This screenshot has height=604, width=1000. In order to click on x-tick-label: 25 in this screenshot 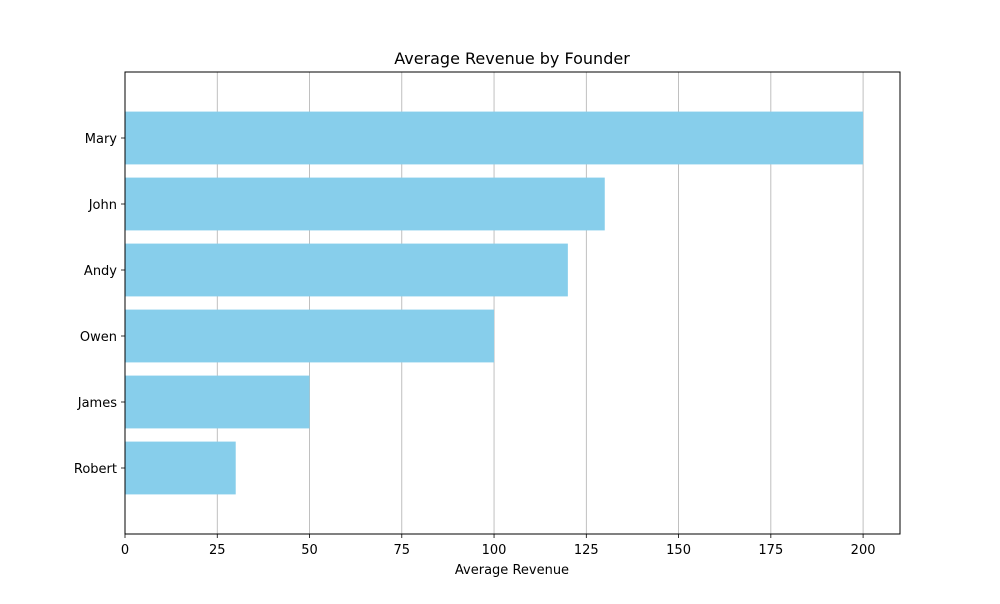, I will do `click(217, 550)`.